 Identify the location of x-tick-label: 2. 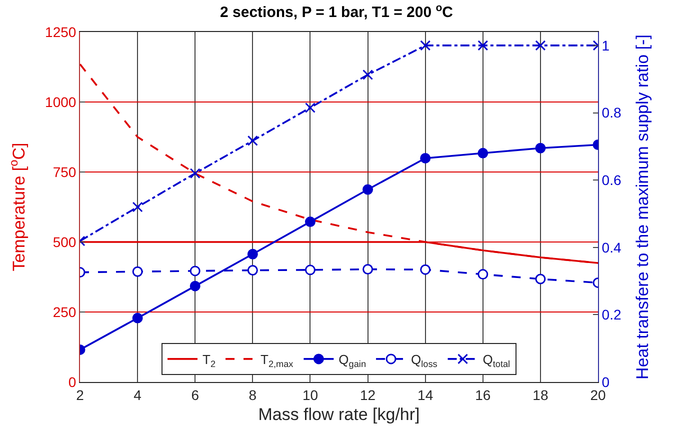
(80, 394).